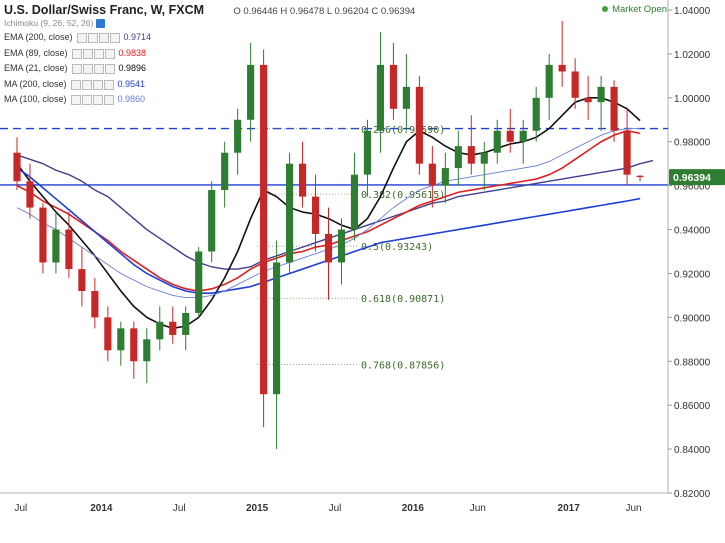 The width and height of the screenshot is (725, 543). Describe the element at coordinates (403, 195) in the screenshot. I see `fib-level-label: 0.382(0.95615)` at that location.